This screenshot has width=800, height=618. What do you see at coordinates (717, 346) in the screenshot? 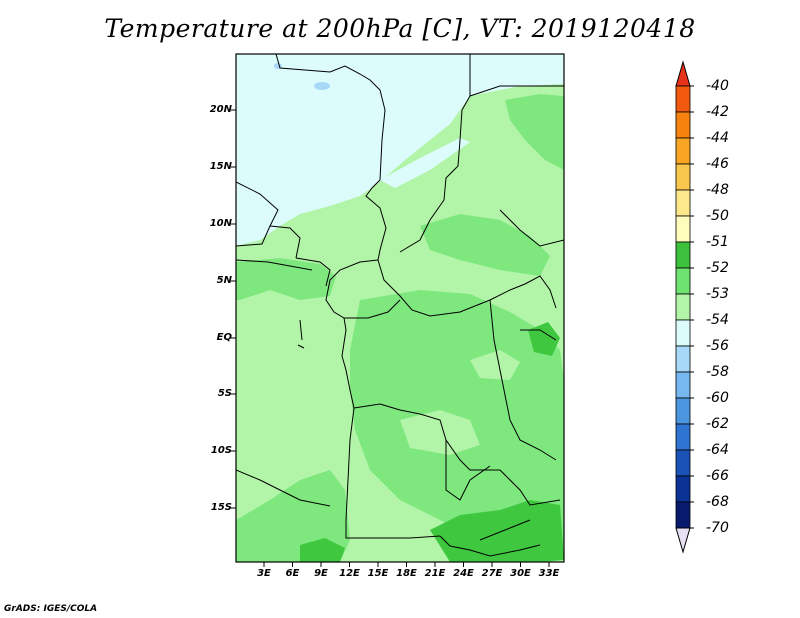
I see `colorbar-label: -56` at bounding box center [717, 346].